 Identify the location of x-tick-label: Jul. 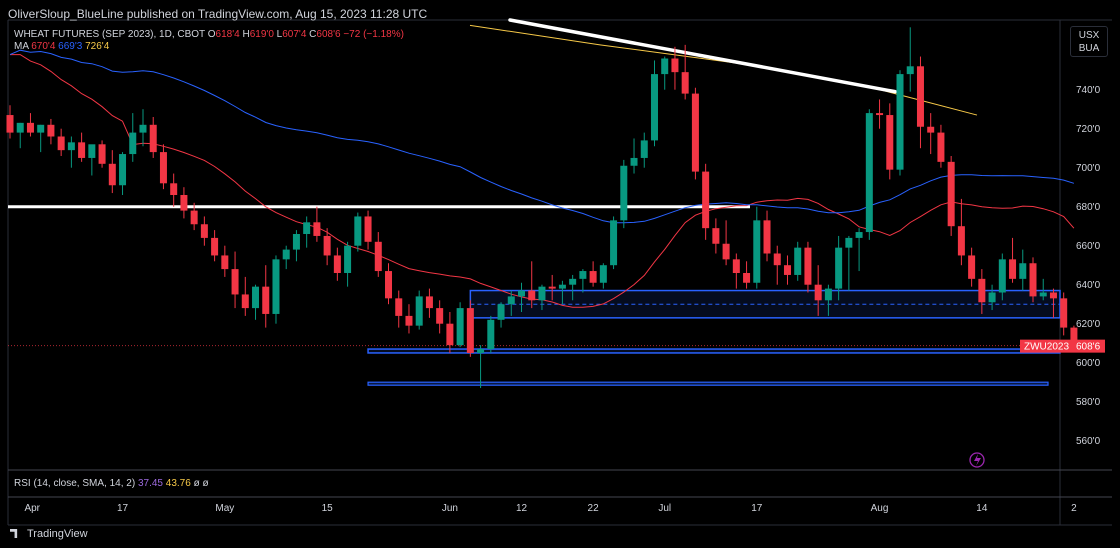
(664, 508).